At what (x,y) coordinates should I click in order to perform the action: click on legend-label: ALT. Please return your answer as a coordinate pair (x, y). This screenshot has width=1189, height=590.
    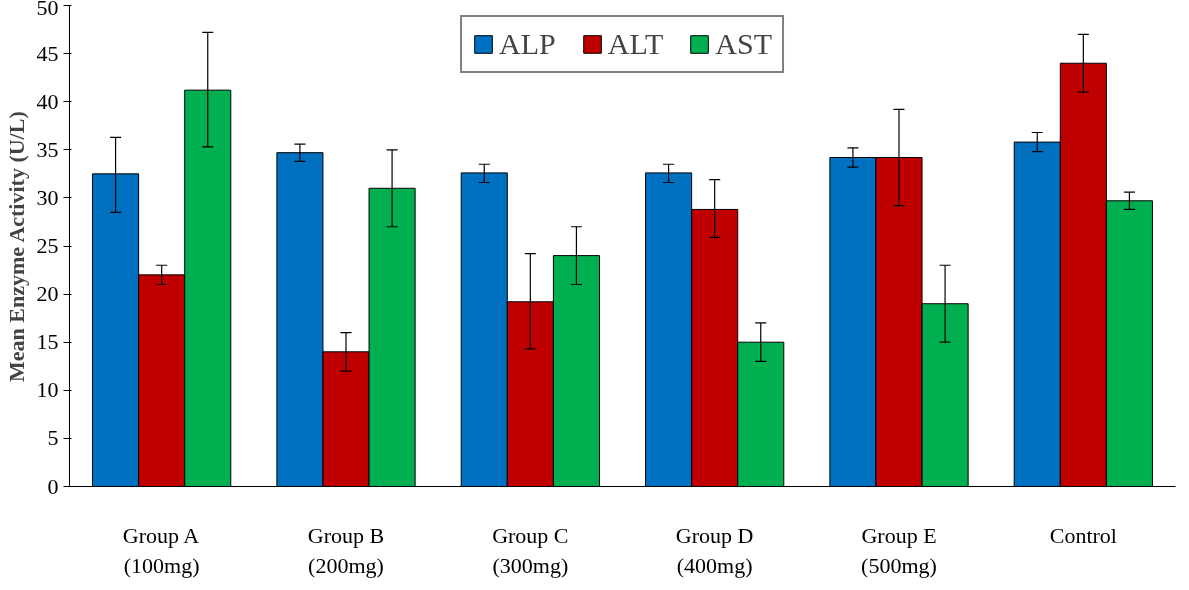
    Looking at the image, I should click on (635, 44).